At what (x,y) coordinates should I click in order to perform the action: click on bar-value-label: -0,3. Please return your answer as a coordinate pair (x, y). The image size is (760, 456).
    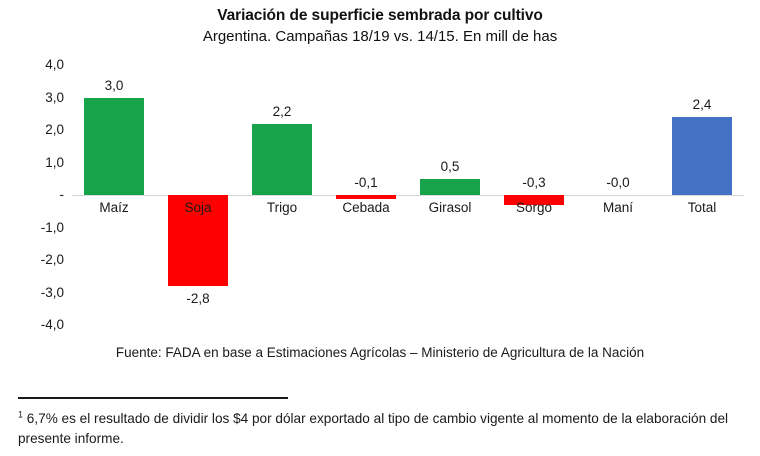
    Looking at the image, I should click on (534, 182).